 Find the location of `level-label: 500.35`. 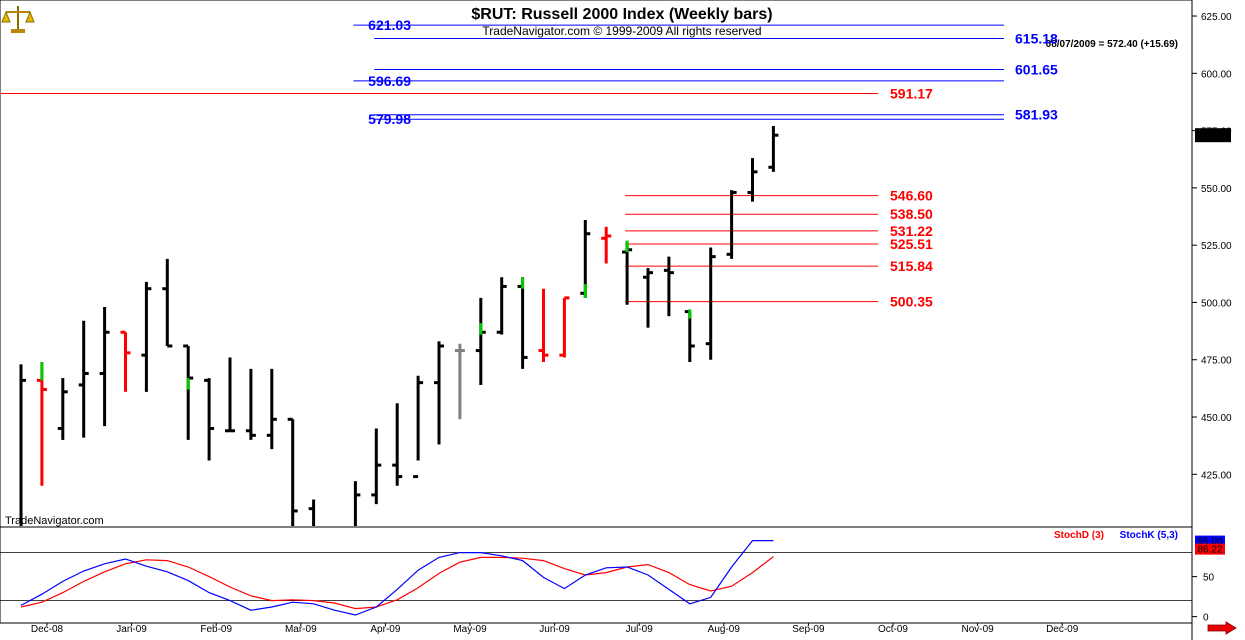

level-label: 500.35 is located at coordinates (911, 302).